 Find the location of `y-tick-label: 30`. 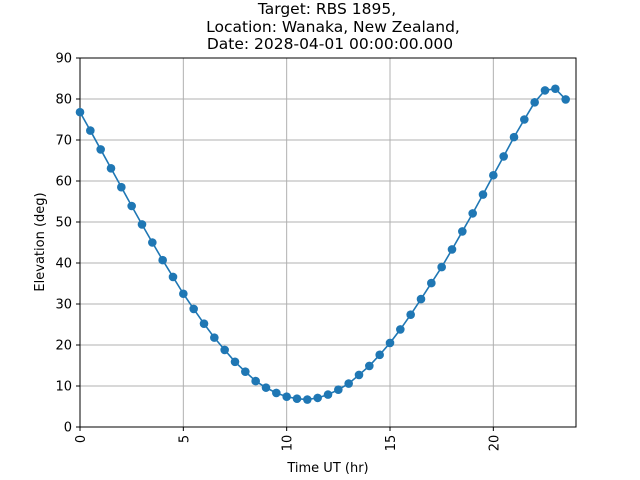

y-tick-label: 30 is located at coordinates (63, 305).